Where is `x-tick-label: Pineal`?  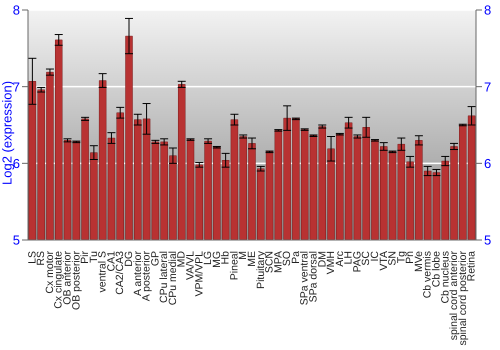
x-tick-label: Pineal is located at coordinates (234, 265).